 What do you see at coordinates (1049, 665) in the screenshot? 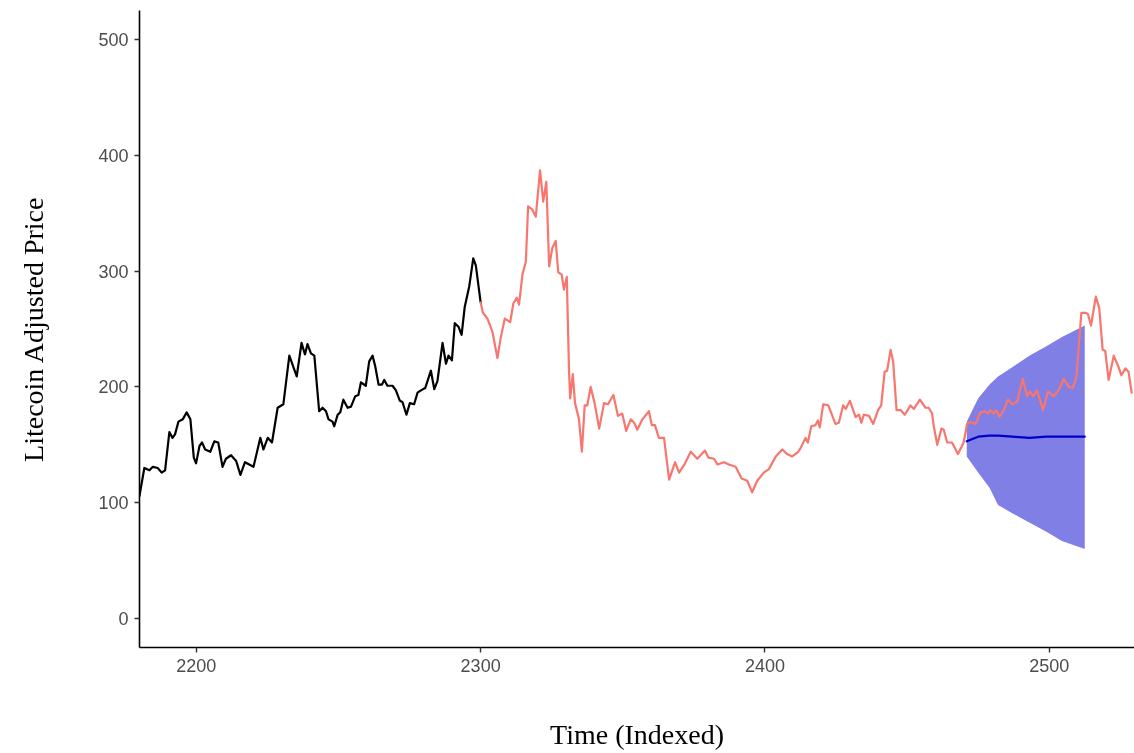
I see `x-tick-label: 2500` at bounding box center [1049, 665].